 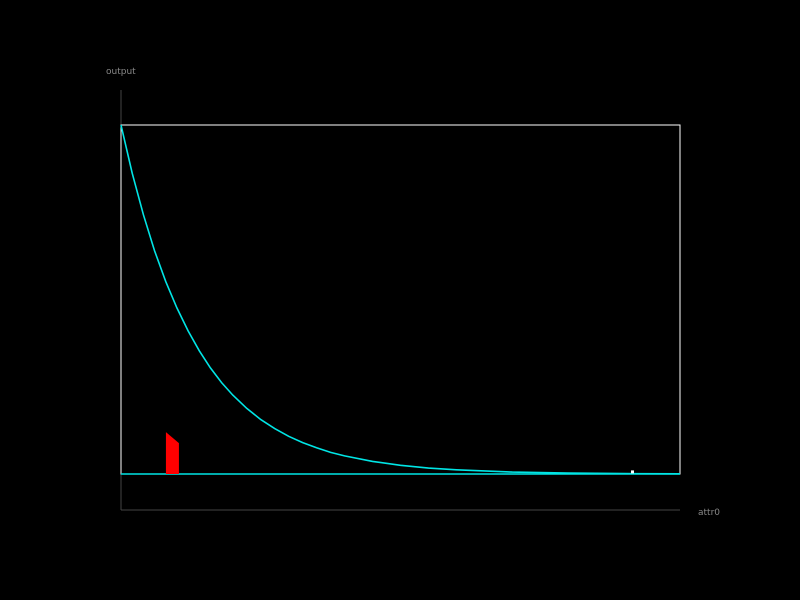 I want to click on pointer-marker, so click(x=172, y=453).